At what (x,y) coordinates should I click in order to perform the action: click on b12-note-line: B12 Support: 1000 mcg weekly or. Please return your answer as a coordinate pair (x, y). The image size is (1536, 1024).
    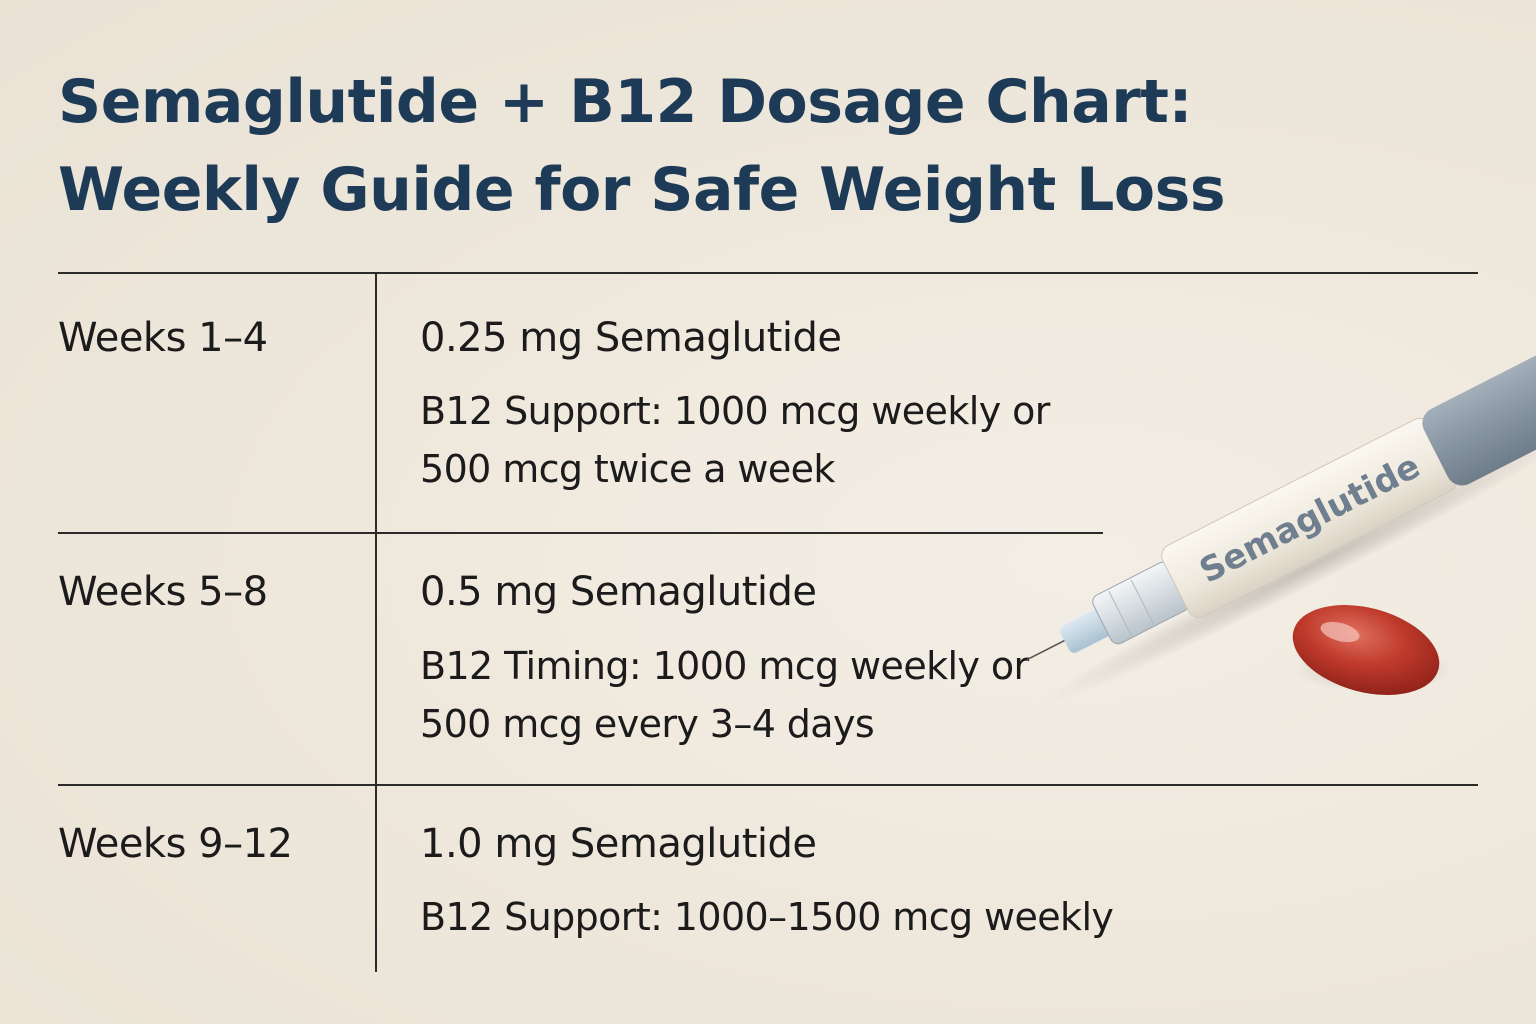
    Looking at the image, I should click on (735, 411).